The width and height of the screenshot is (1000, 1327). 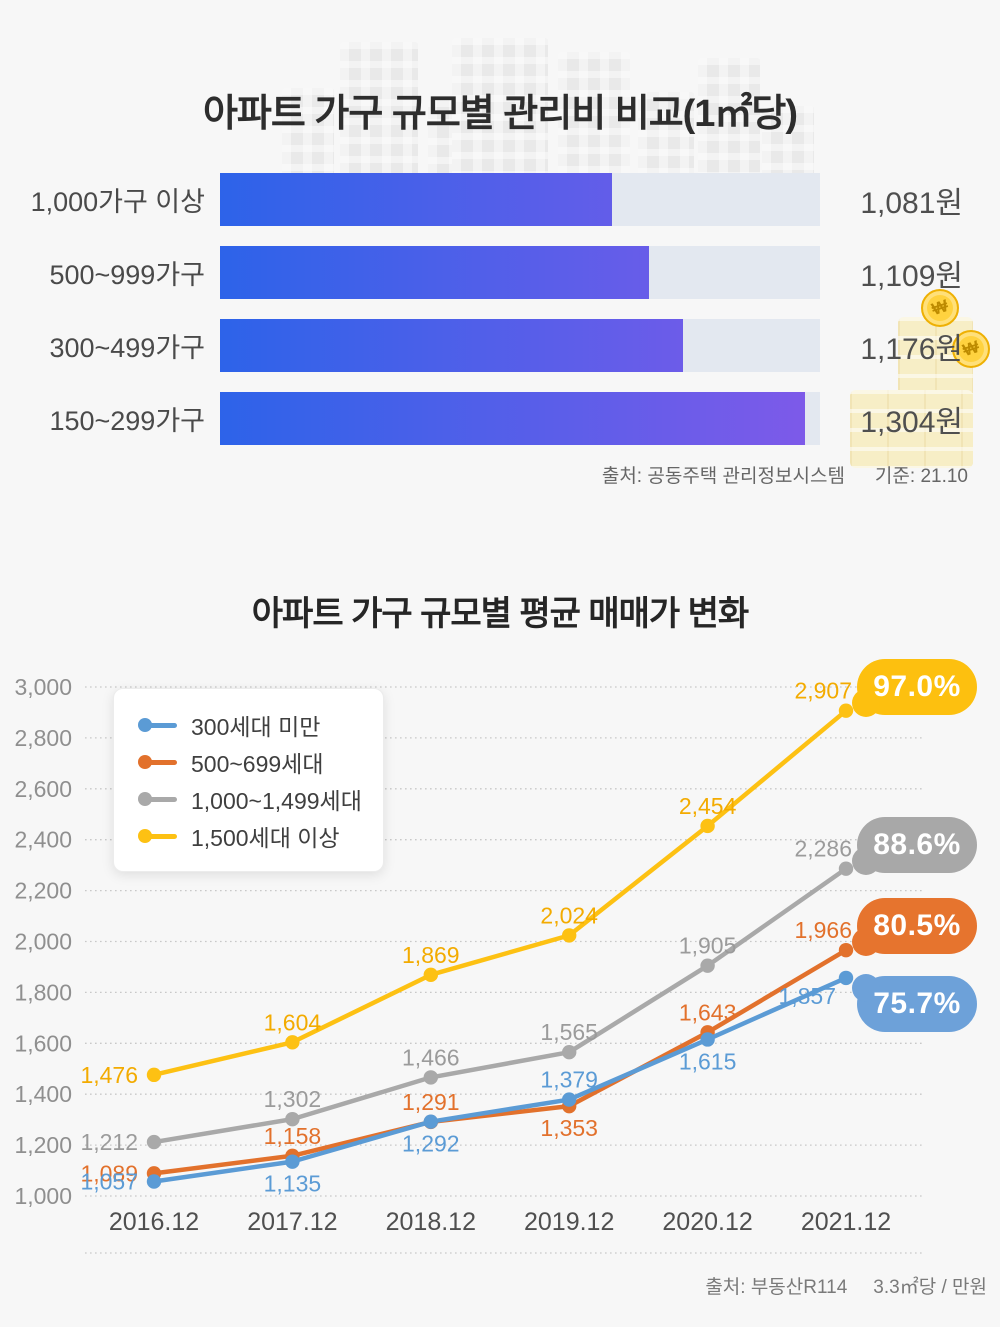 What do you see at coordinates (807, 996) in the screenshot?
I see `data-point-label: 1,857` at bounding box center [807, 996].